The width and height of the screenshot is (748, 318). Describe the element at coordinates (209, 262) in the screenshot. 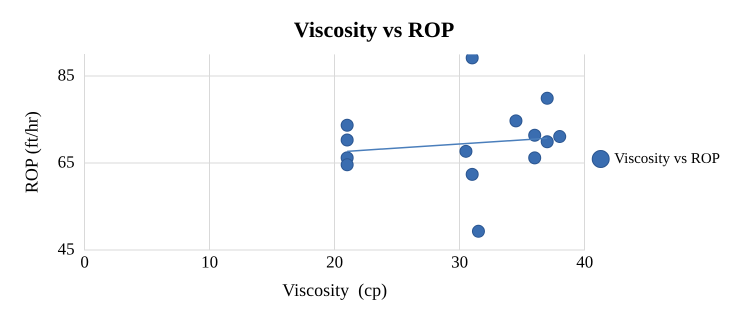

I see `x-tick-label: 10` at that location.